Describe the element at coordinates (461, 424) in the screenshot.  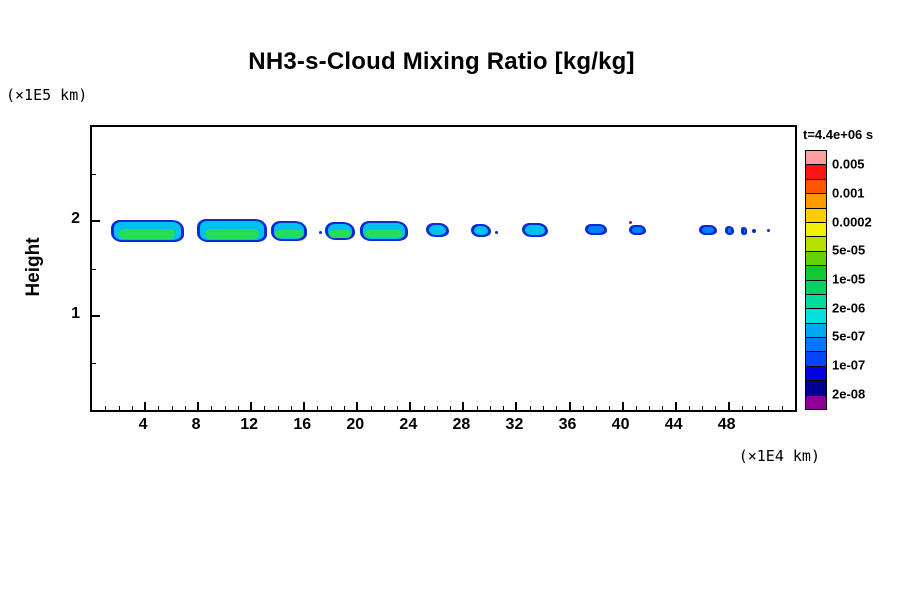
I see `x-axis-tick-label: 28` at that location.